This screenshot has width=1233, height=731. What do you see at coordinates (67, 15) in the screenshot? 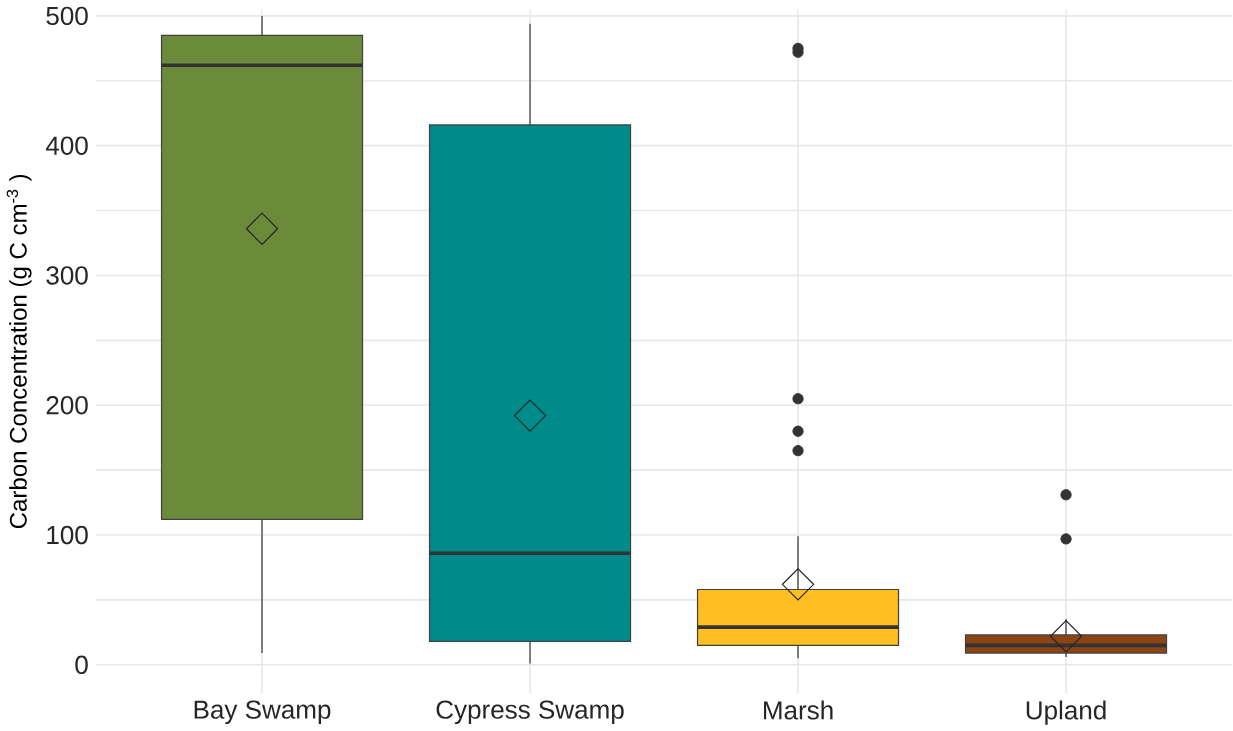
I see `y-tick-label: 500` at bounding box center [67, 15].